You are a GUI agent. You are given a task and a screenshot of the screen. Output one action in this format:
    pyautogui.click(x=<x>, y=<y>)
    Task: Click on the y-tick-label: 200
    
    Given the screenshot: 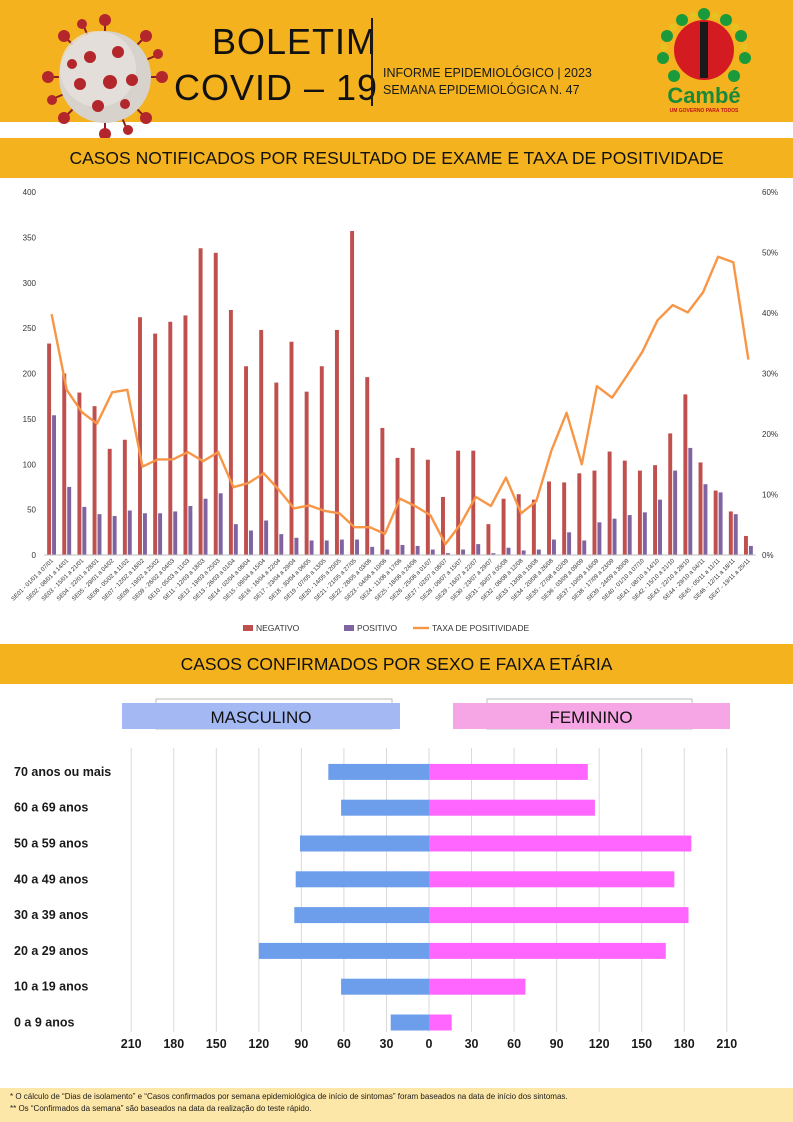 What is the action you would take?
    pyautogui.click(x=30, y=374)
    